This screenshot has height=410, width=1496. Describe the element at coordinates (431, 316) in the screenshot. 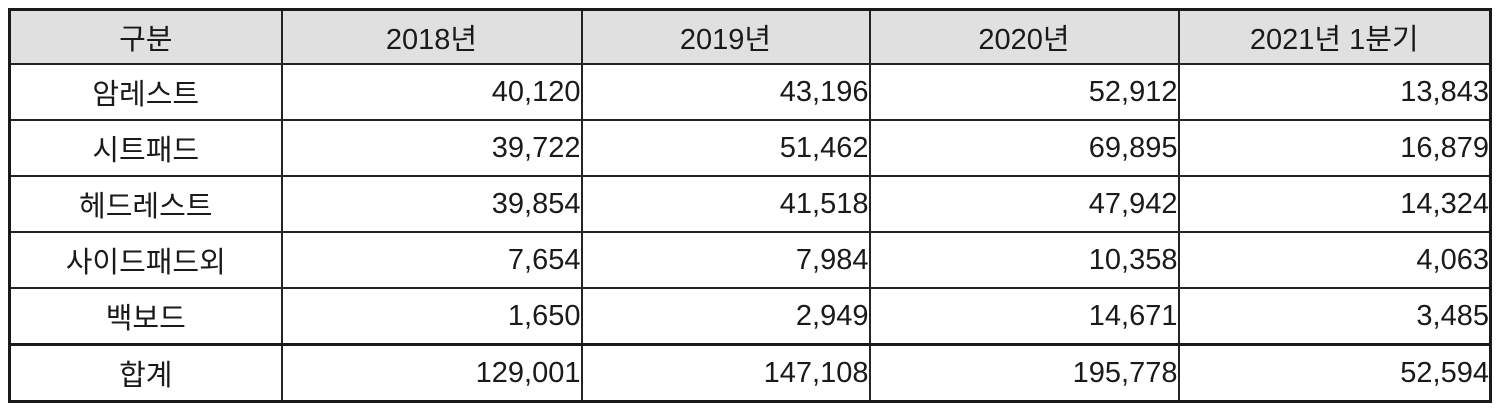

I see `table-cell: 1,650` at that location.